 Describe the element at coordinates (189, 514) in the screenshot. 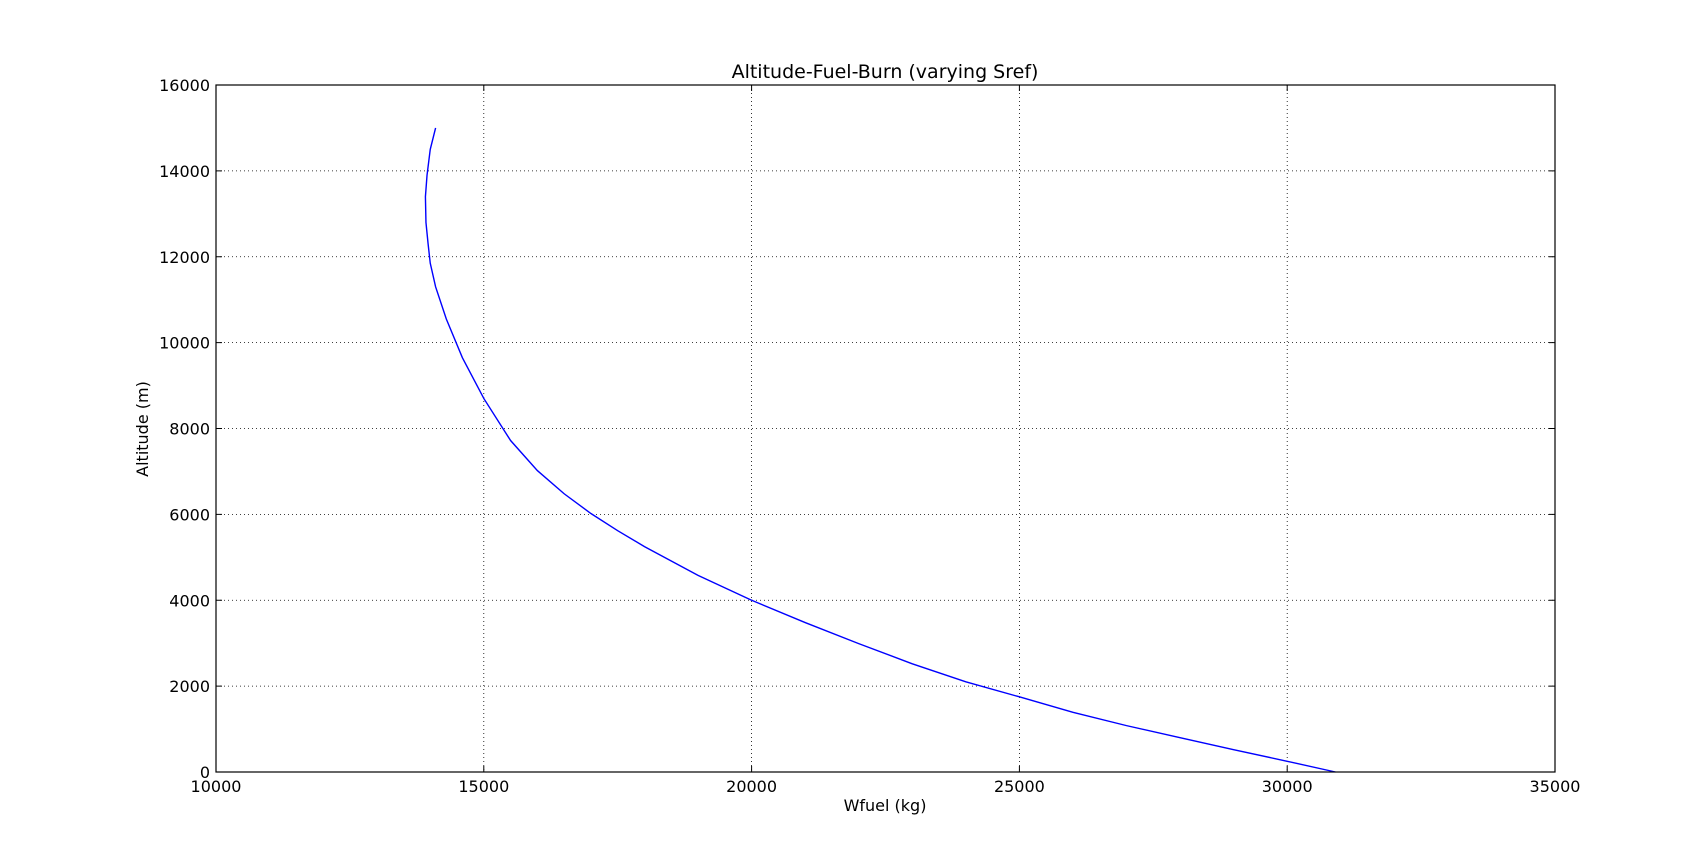

I see `y-tick-label: 6000` at that location.